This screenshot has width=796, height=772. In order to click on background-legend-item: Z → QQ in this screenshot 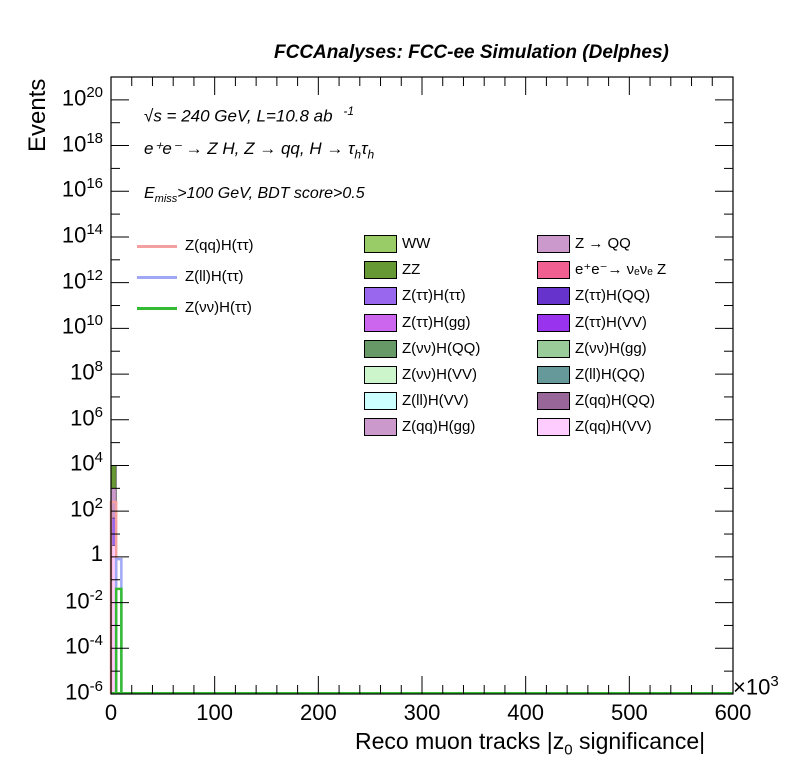, I will do `click(622, 244)`.